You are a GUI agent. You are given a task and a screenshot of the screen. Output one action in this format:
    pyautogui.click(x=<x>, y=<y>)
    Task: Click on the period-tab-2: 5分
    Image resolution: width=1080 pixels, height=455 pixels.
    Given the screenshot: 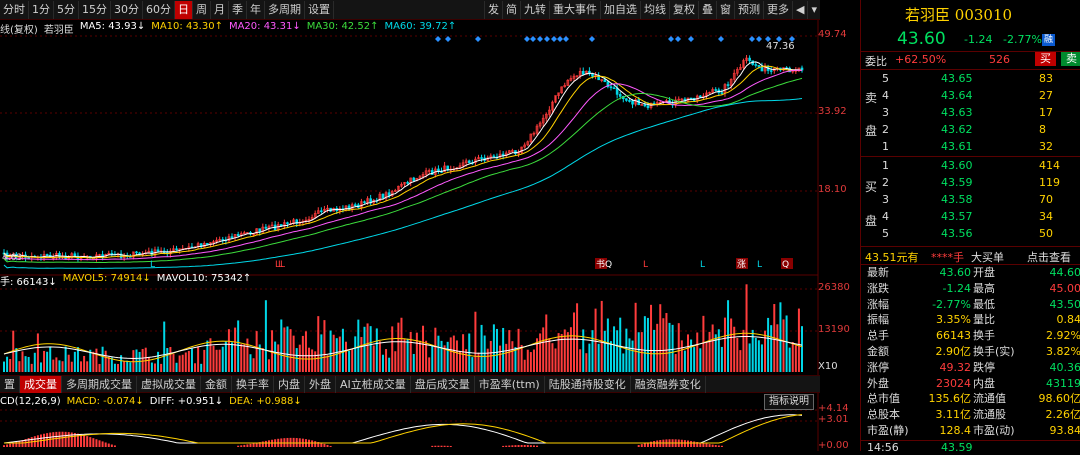 What is the action you would take?
    pyautogui.click(x=66, y=9)
    